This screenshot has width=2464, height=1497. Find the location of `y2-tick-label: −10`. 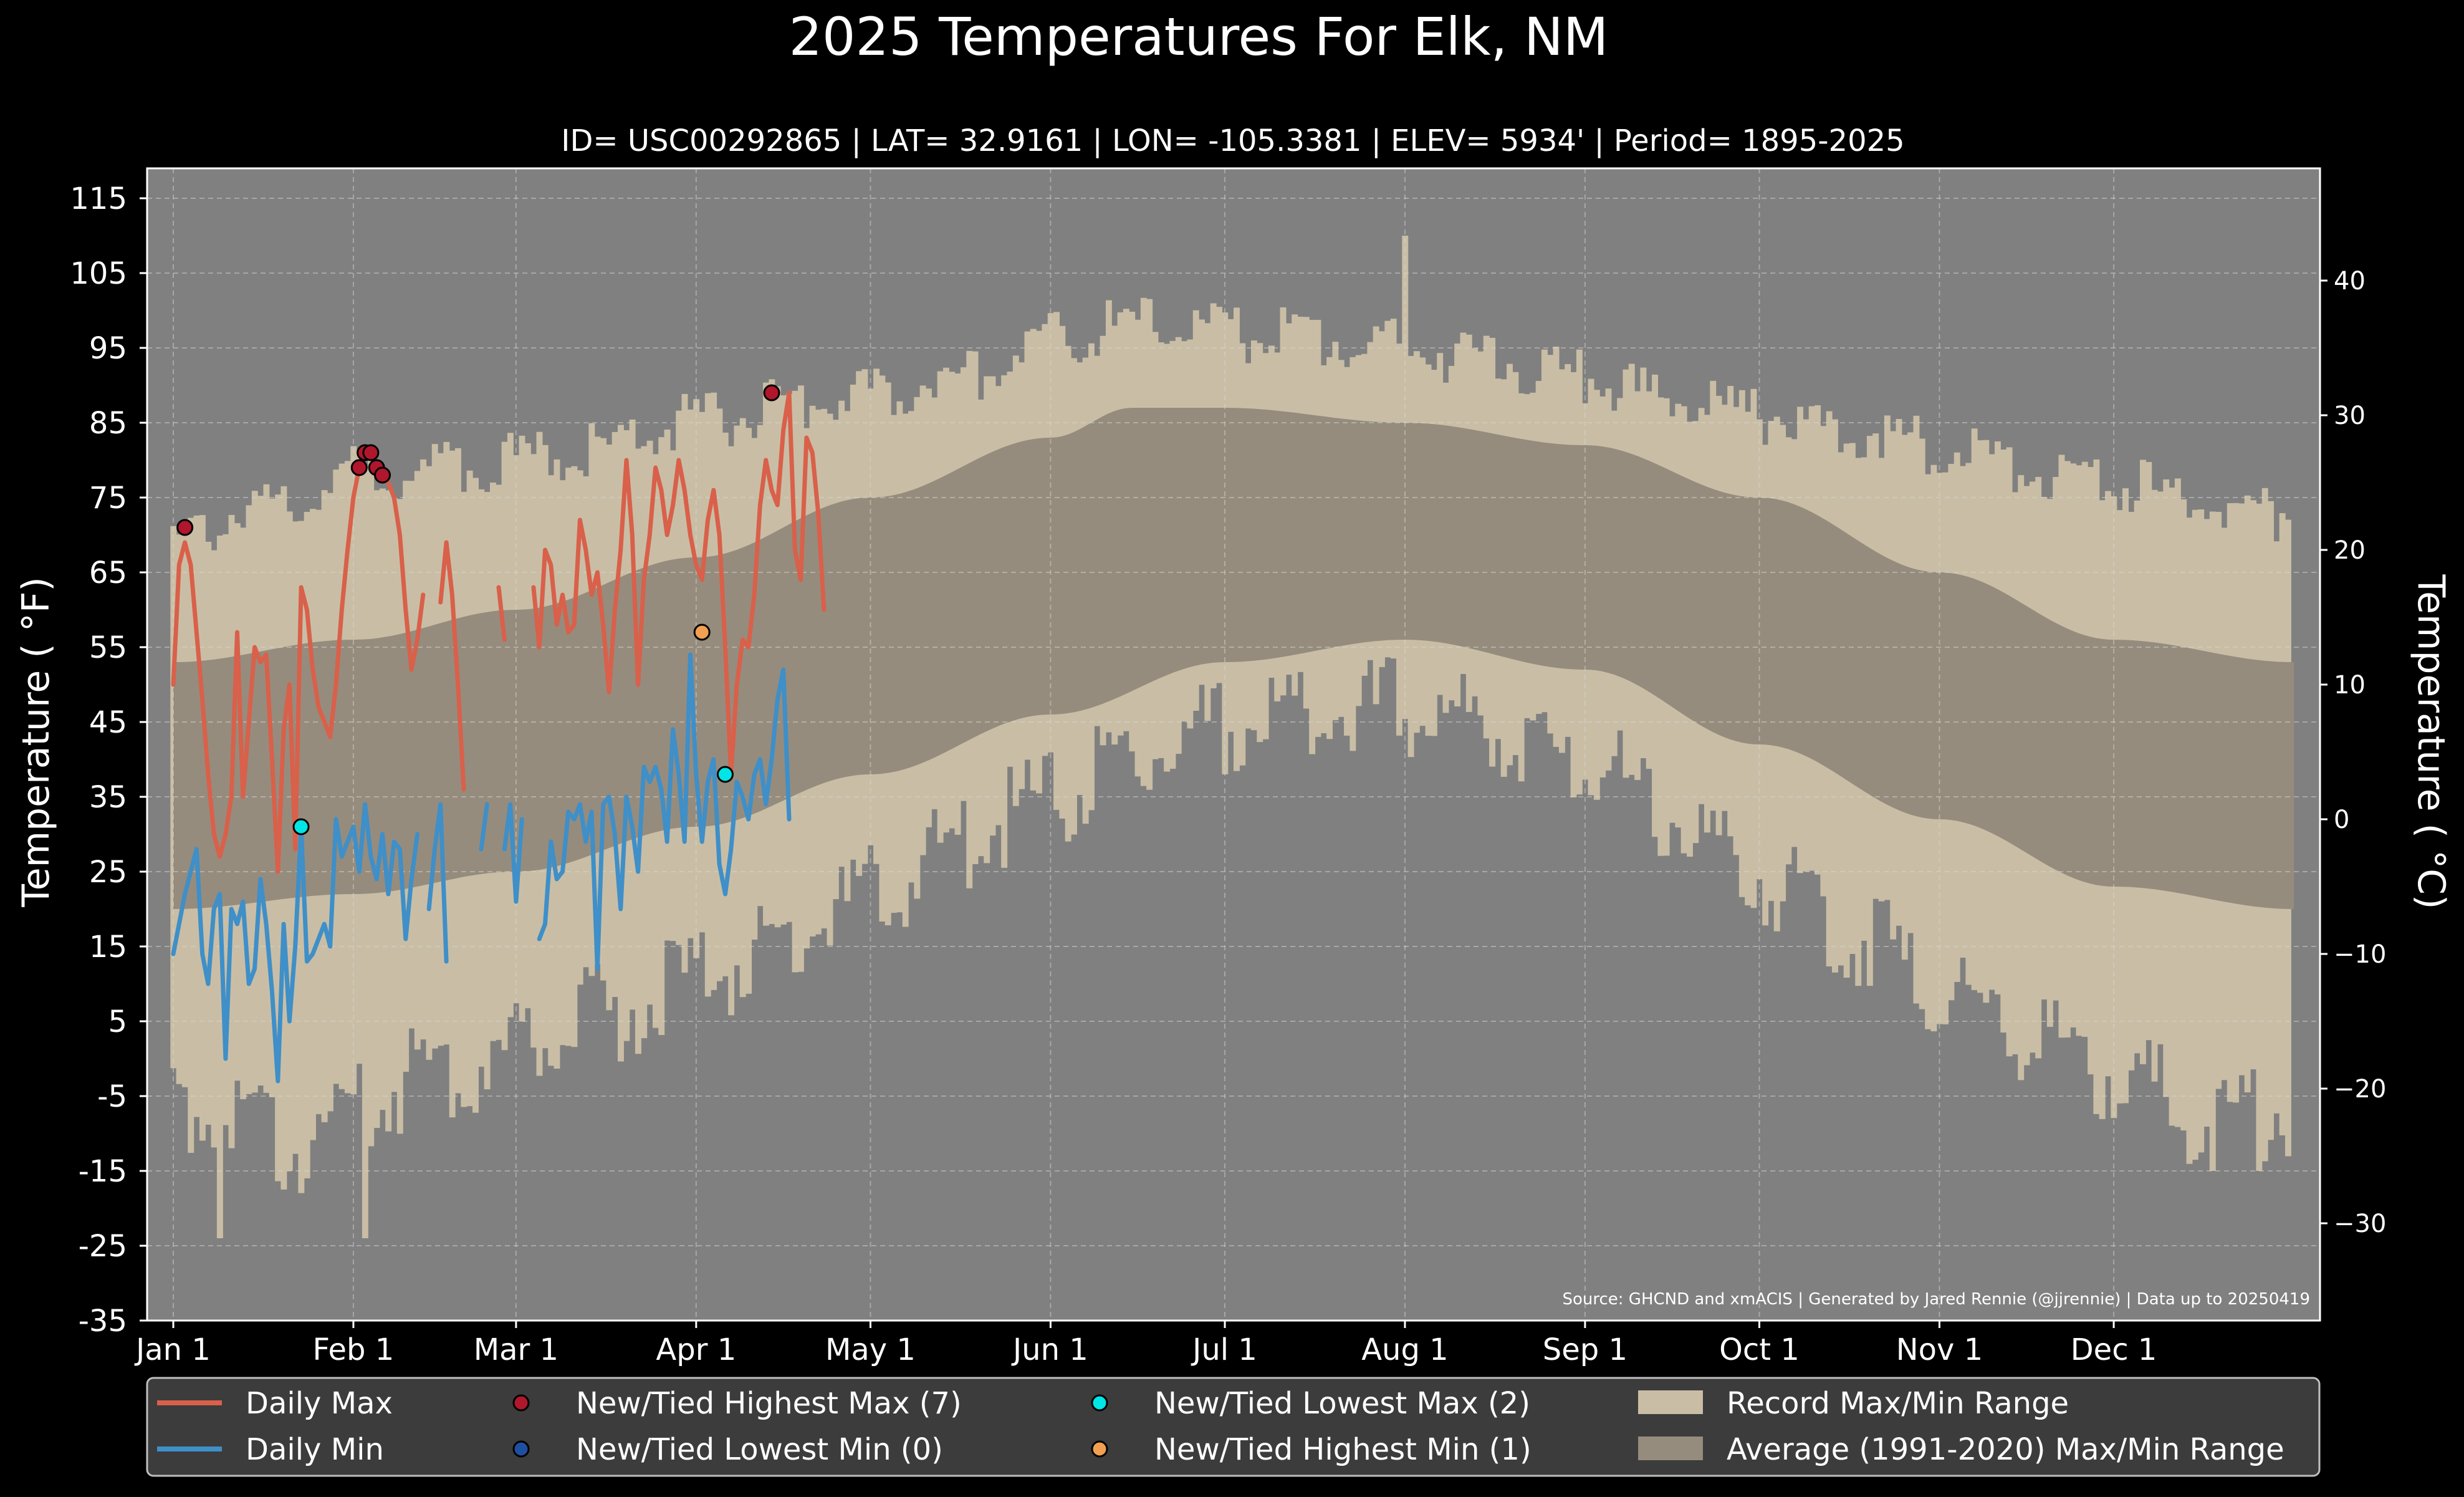

y2-tick-label: −10 is located at coordinates (2360, 954).